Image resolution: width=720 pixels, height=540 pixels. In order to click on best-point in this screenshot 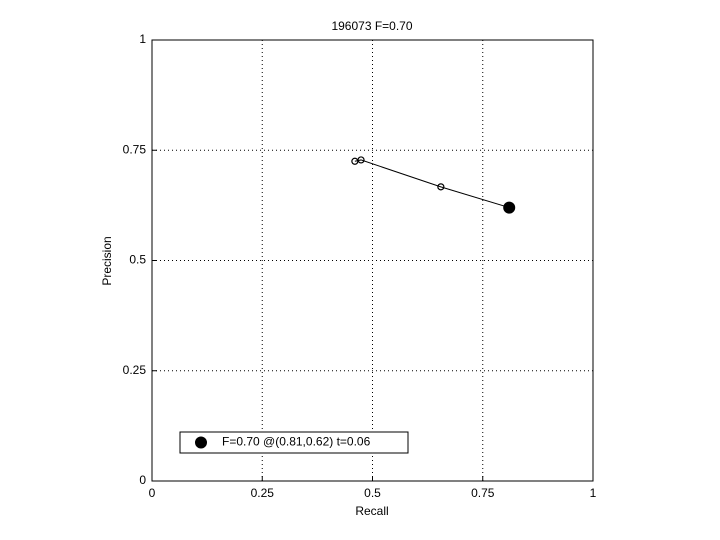, I will do `click(509, 207)`.